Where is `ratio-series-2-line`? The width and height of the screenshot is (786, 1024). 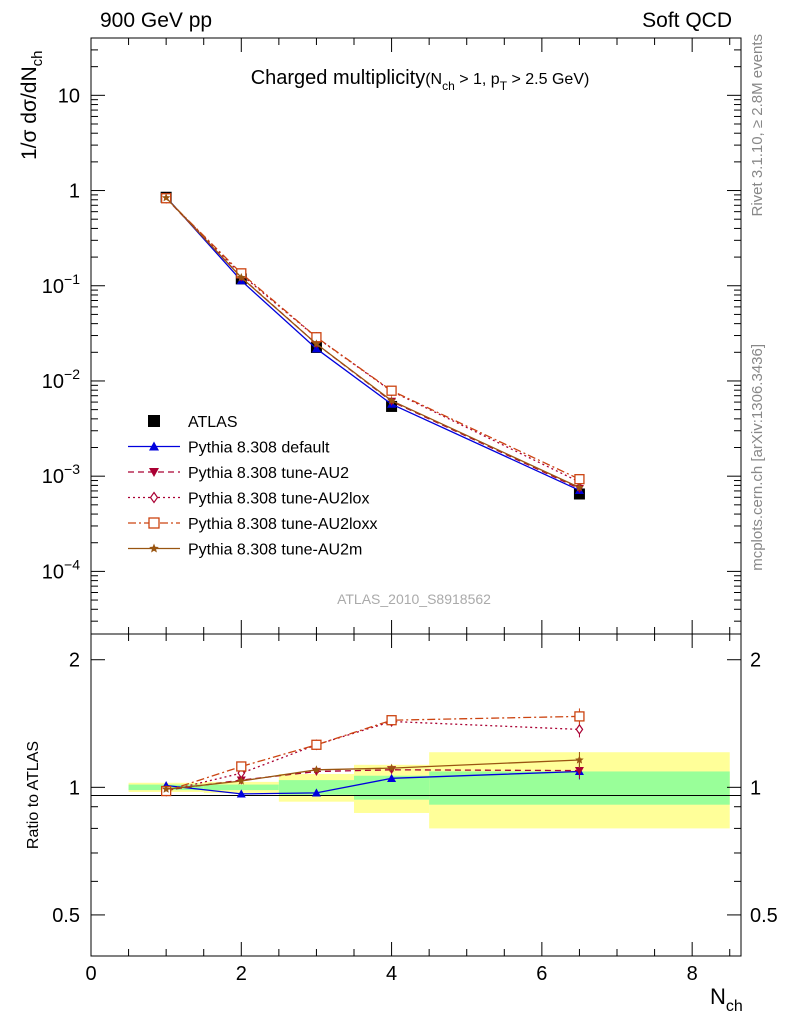
ratio-series-2-line is located at coordinates (372, 756).